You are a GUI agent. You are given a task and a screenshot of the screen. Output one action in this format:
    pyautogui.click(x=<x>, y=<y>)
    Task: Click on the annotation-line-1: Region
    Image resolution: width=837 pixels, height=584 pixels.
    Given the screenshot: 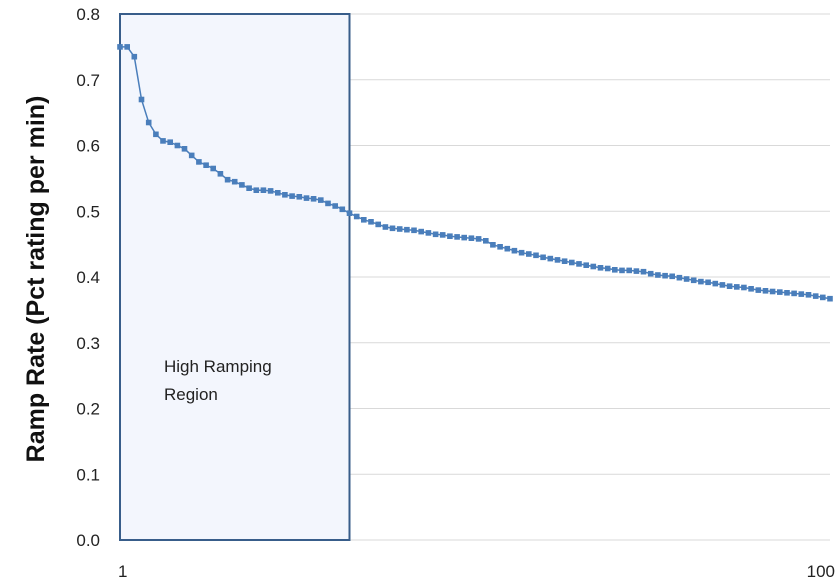 What is the action you would take?
    pyautogui.click(x=191, y=394)
    